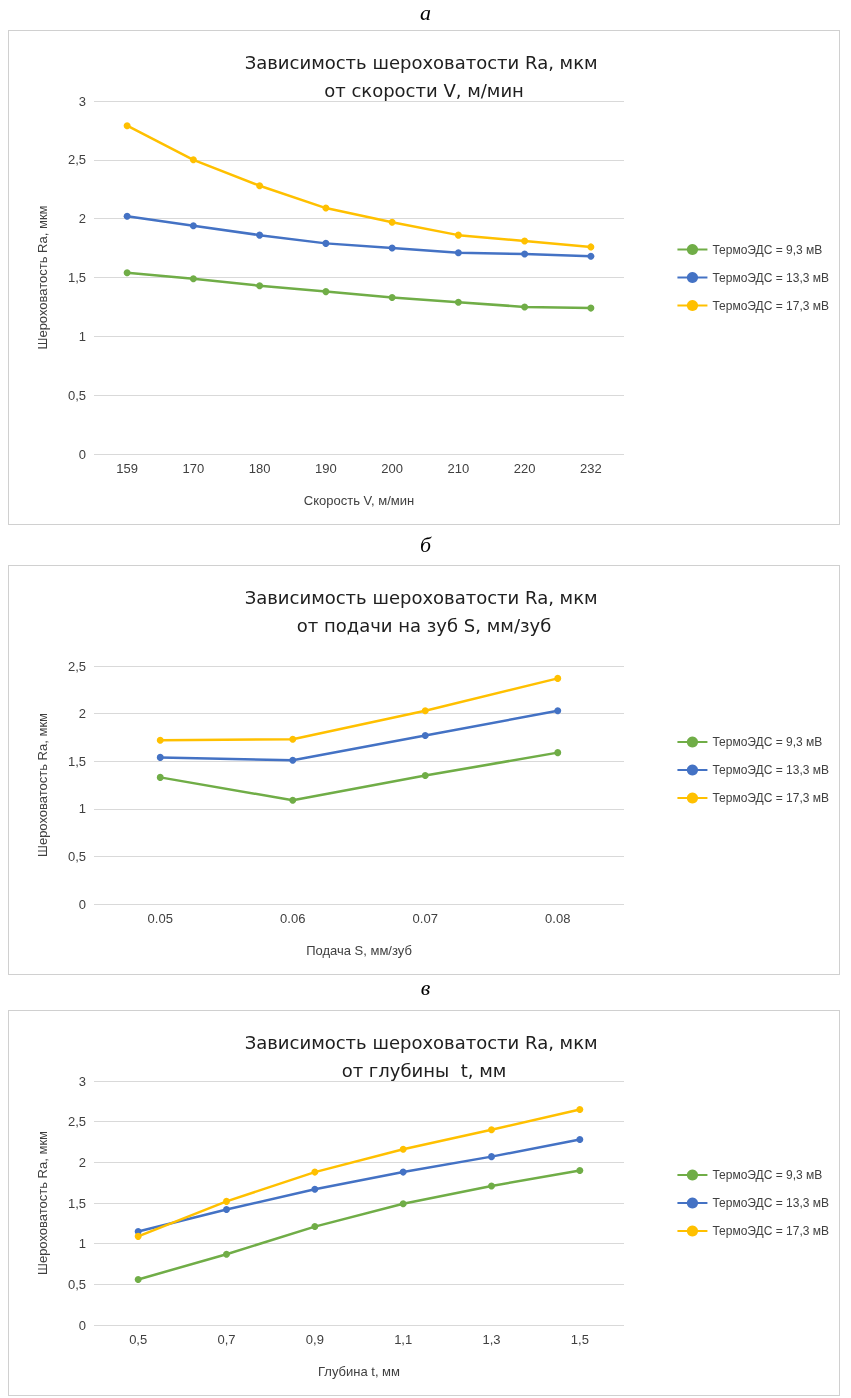 The width and height of the screenshot is (851, 1398). What do you see at coordinates (524, 468) in the screenshot?
I see `x-tick-label: 220` at bounding box center [524, 468].